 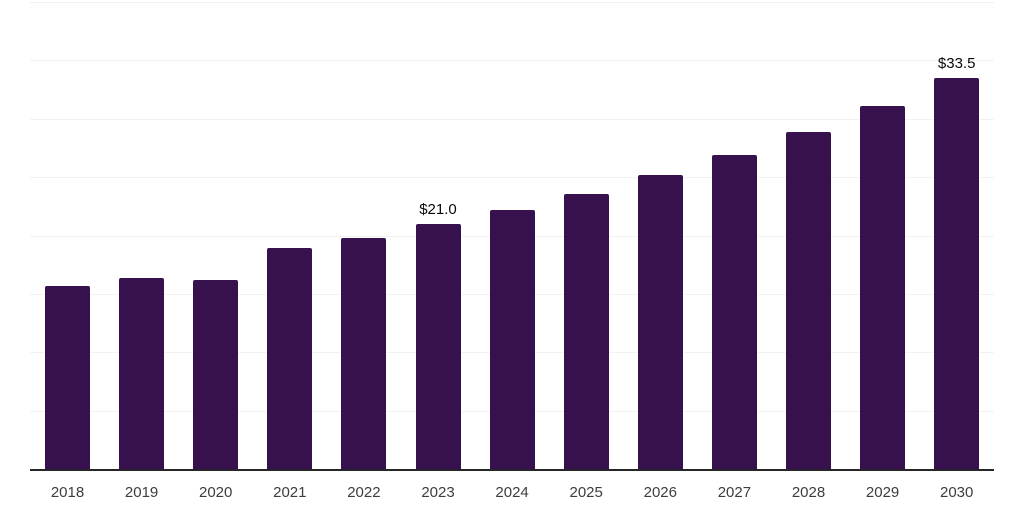 I want to click on x-tick-label: 2023, so click(x=438, y=492).